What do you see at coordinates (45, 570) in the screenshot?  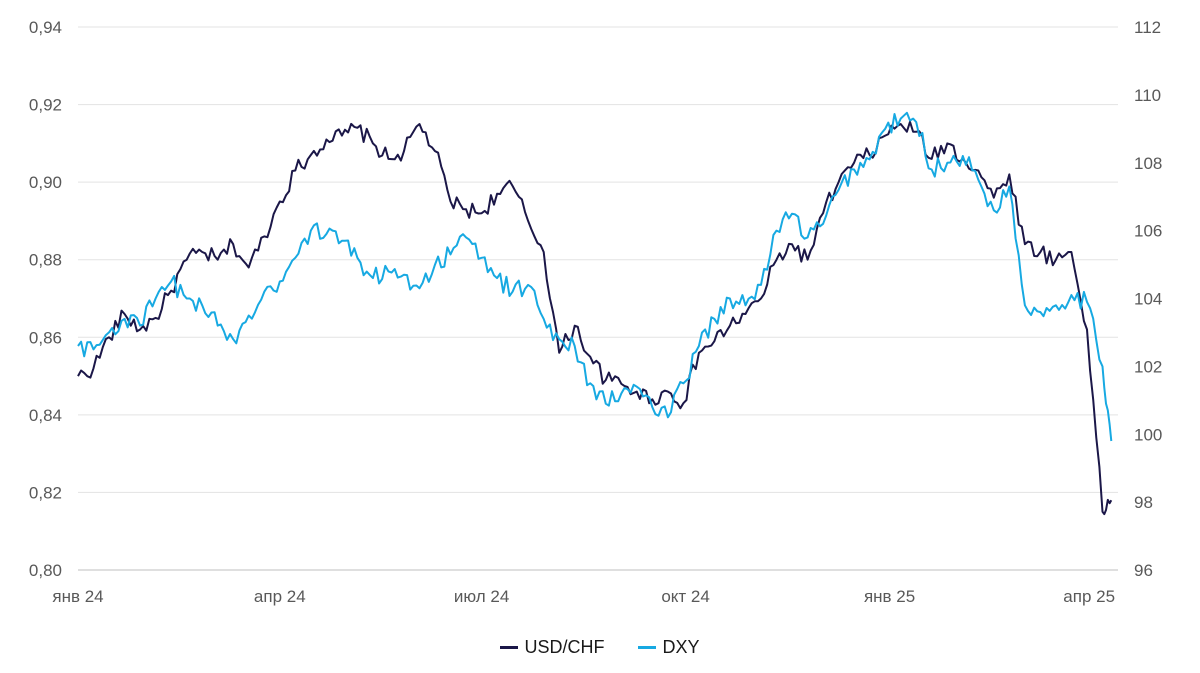 I see `y-left-tick-label: 0,80` at bounding box center [45, 570].